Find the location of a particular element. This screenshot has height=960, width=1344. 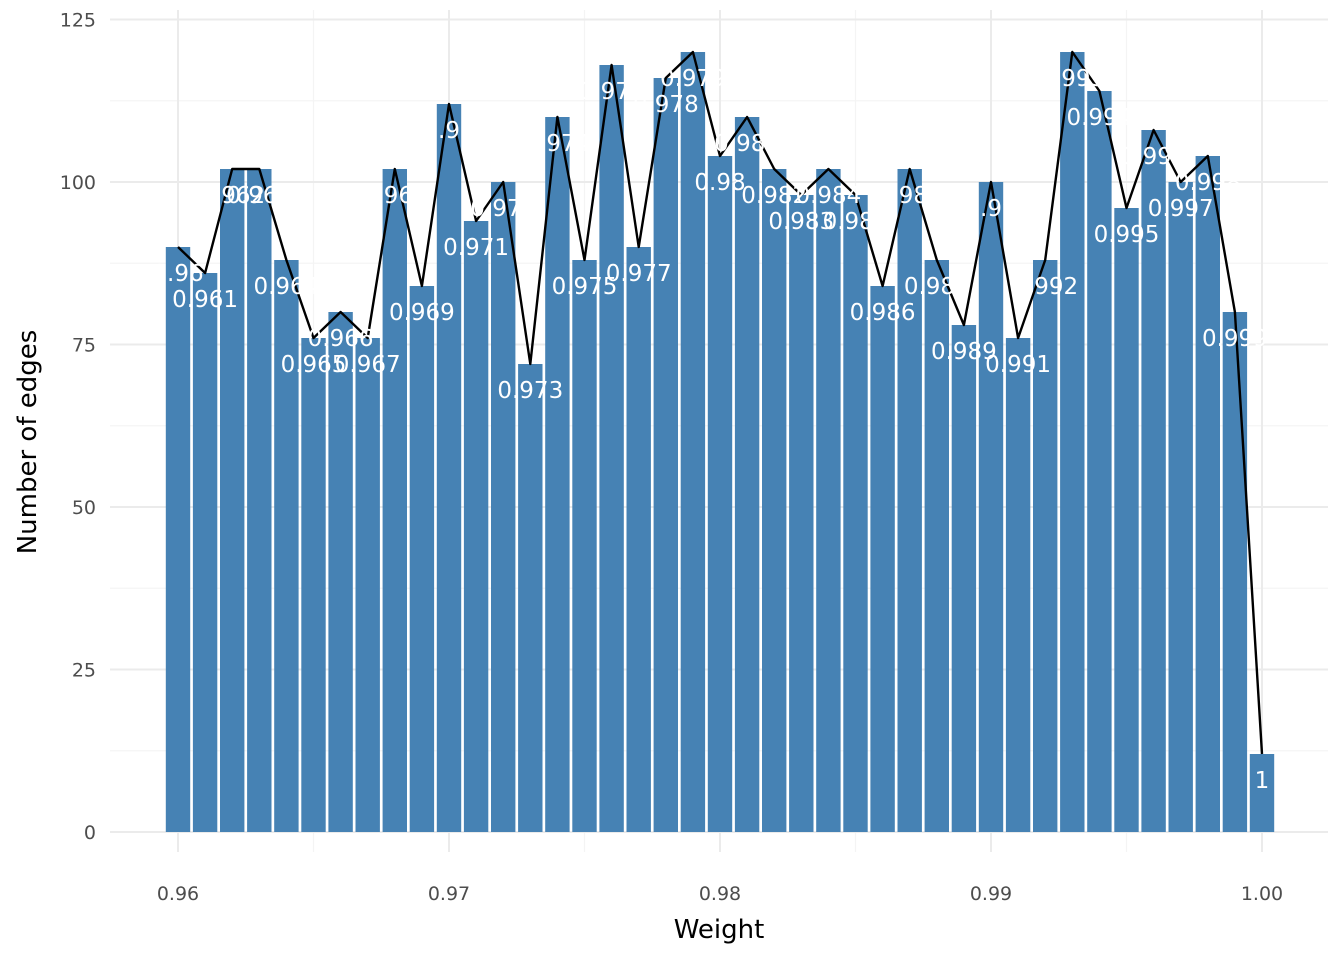

bar-value-label: 0.979 is located at coordinates (693, 79).